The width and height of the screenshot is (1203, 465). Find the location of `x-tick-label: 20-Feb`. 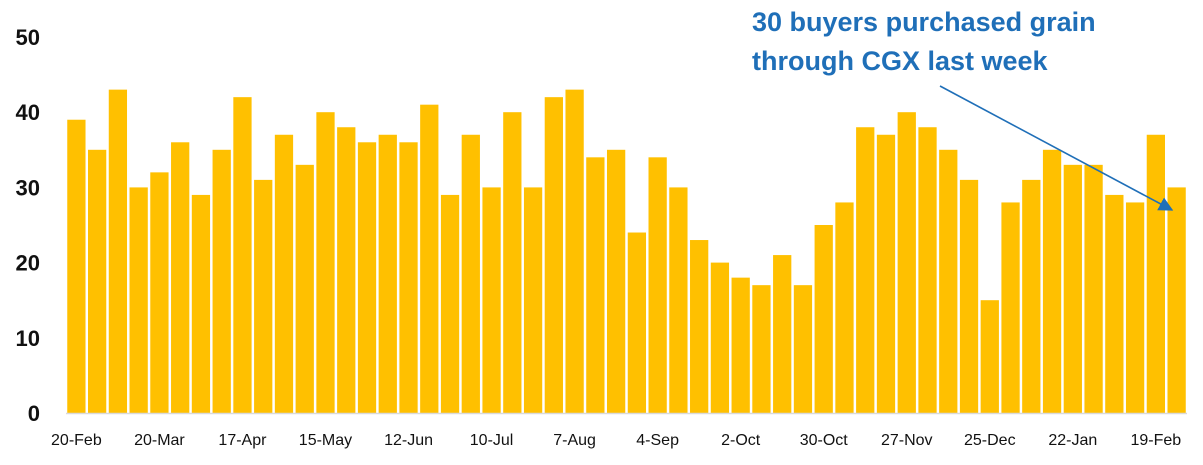

x-tick-label: 20-Feb is located at coordinates (76, 440).